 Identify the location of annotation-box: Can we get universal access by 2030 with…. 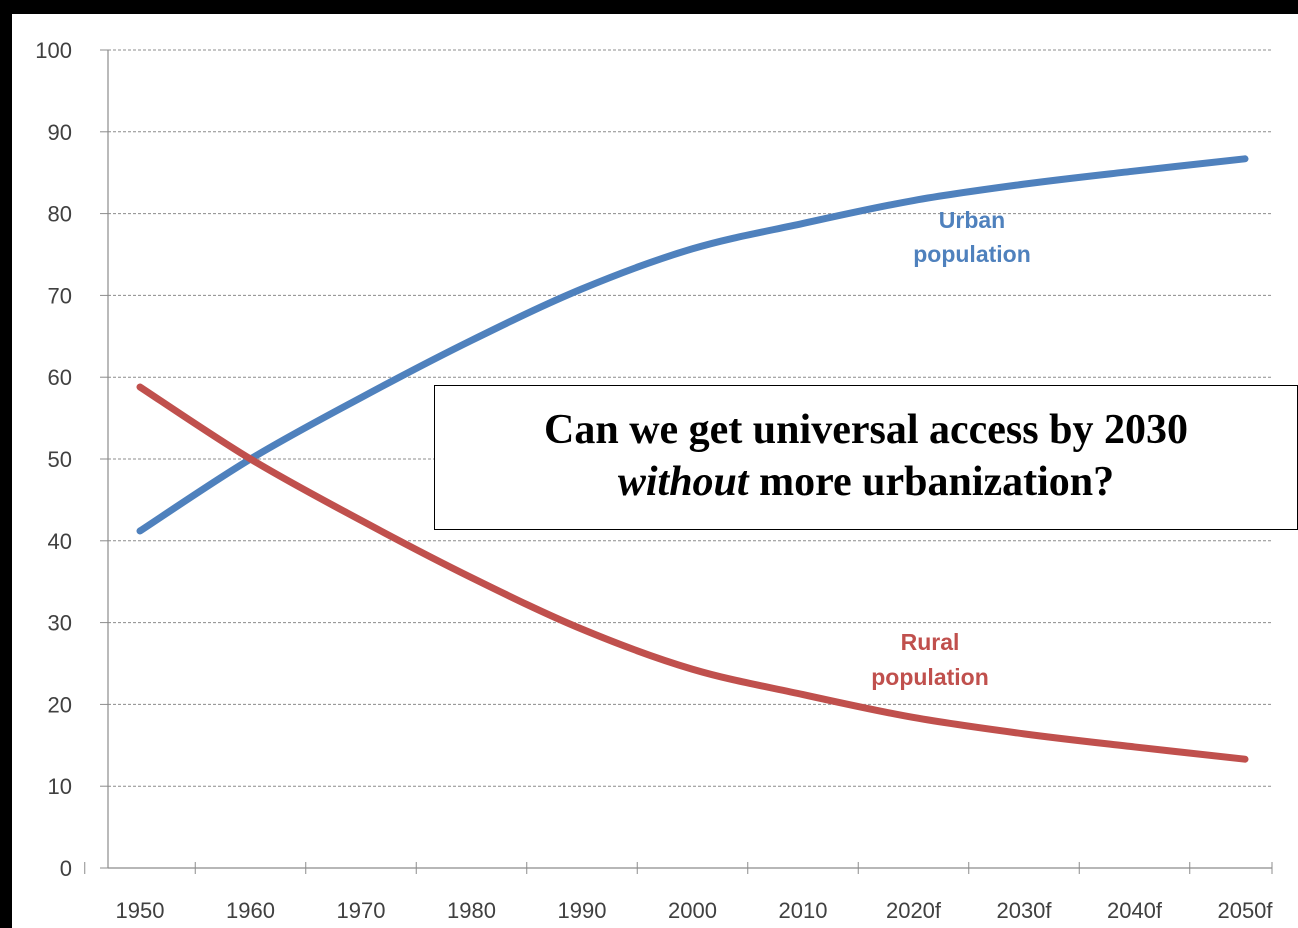
(866, 457).